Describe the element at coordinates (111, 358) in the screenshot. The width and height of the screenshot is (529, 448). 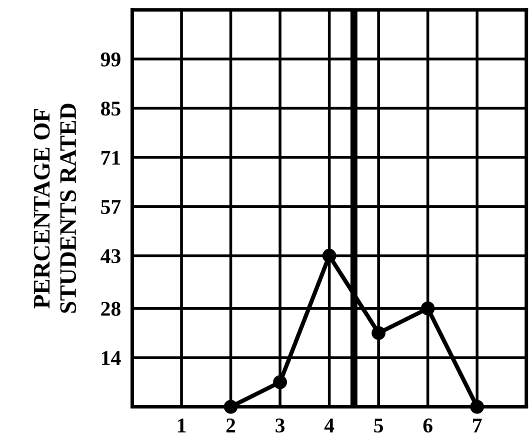
I see `y-tick-label: 14` at that location.